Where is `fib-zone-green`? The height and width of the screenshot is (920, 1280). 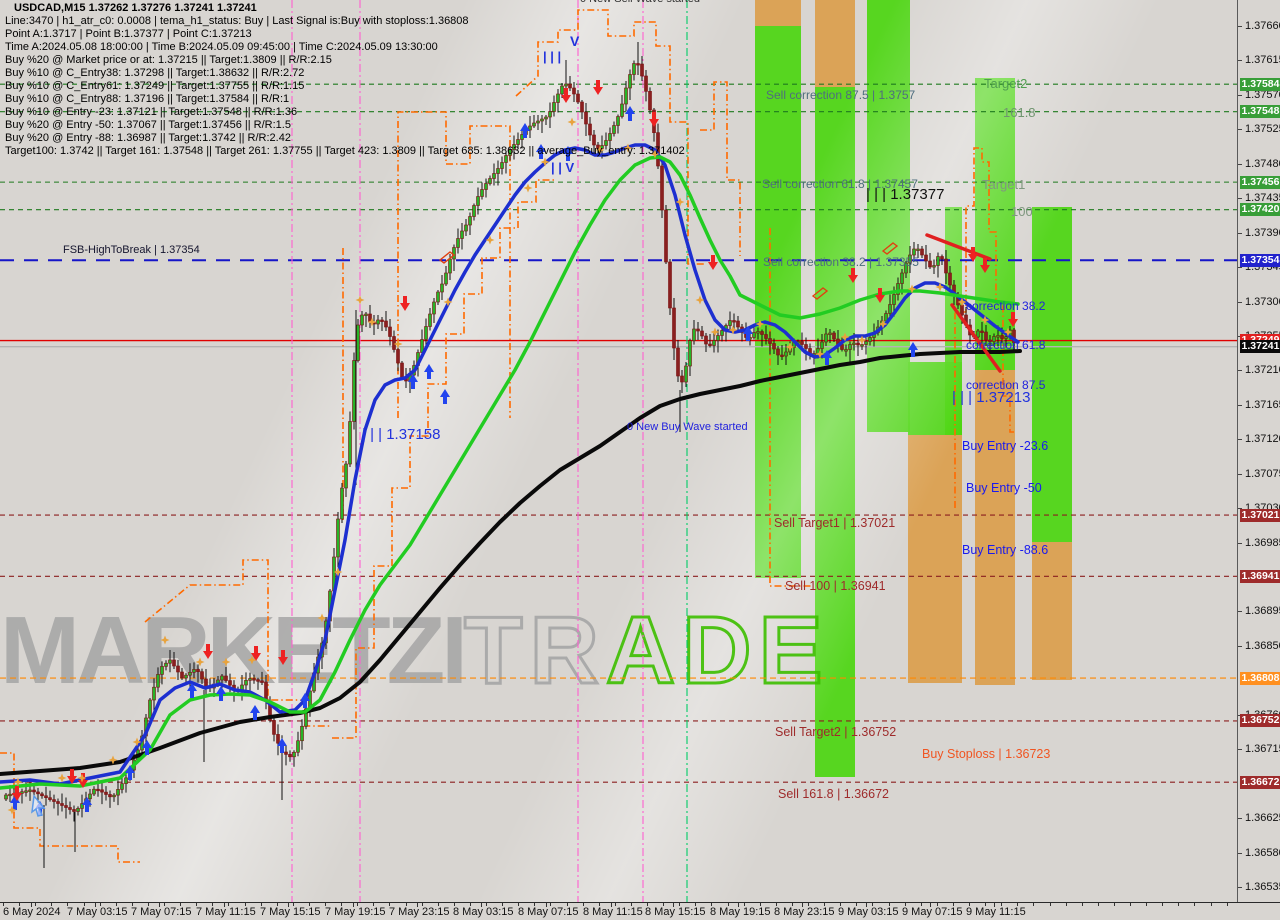 fib-zone-green is located at coordinates (995, 224).